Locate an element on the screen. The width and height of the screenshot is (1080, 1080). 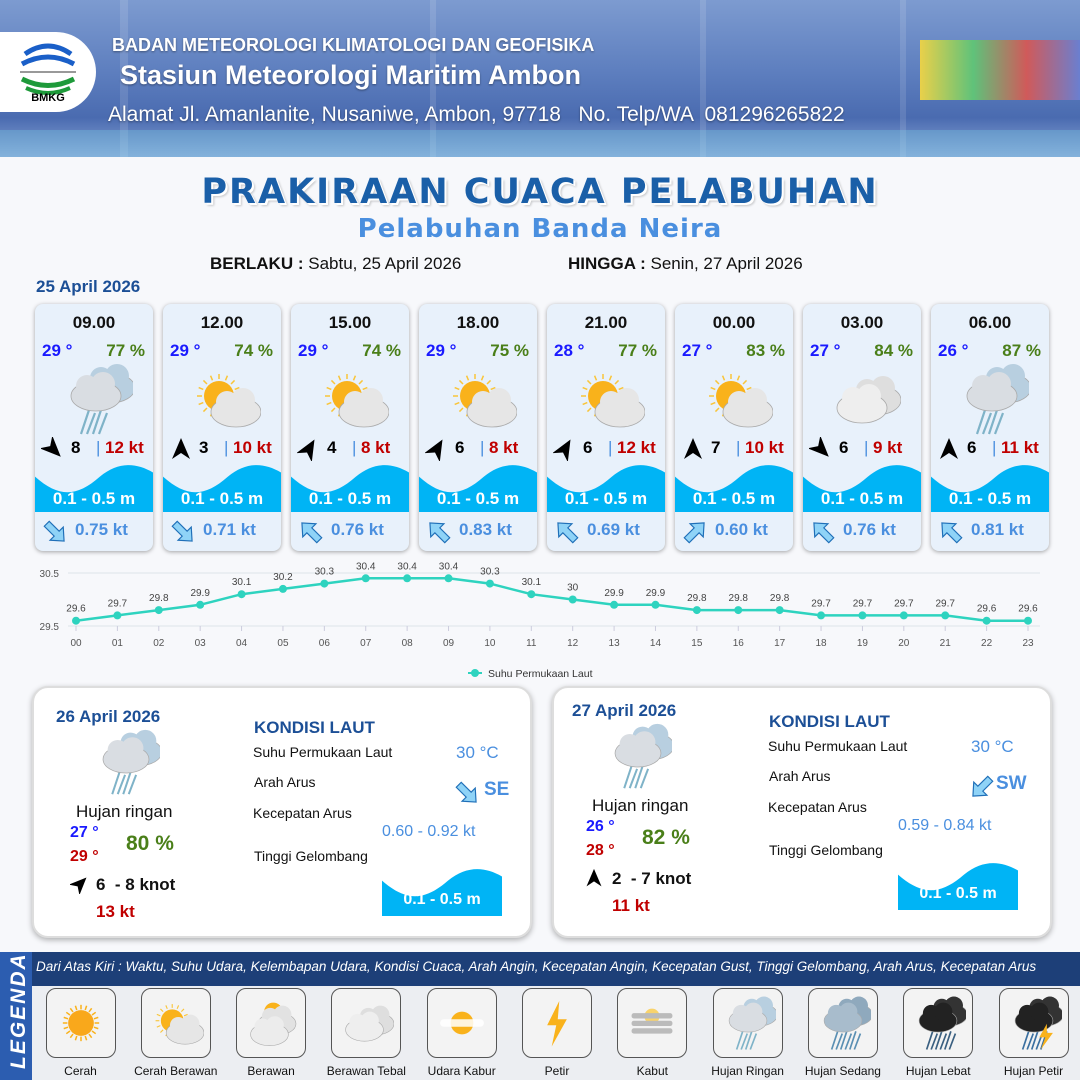
air-temperature: 26 ° is located at coordinates (953, 350).